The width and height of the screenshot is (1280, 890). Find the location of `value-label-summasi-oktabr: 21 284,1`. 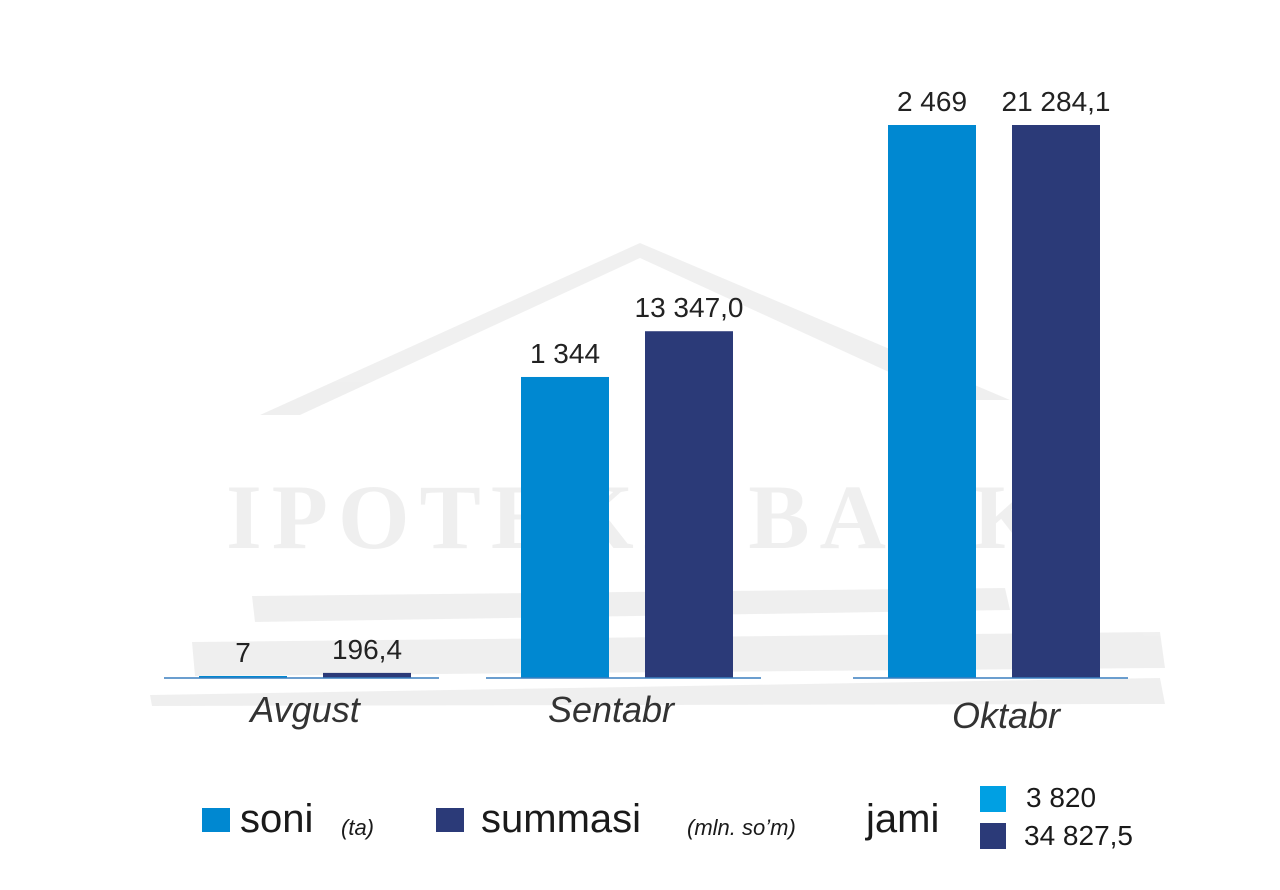

value-label-summasi-oktabr: 21 284,1 is located at coordinates (1056, 101).